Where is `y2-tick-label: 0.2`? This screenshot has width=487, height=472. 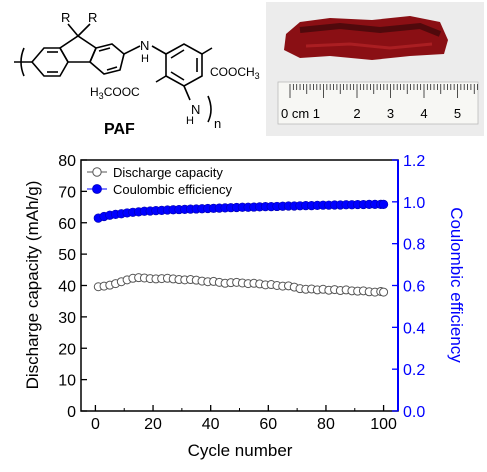 y2-tick-label: 0.2 is located at coordinates (414, 370).